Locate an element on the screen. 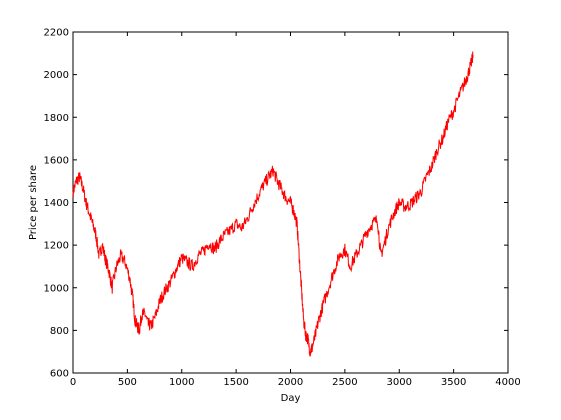 The image size is (561, 420). x-tick-label: 4000 is located at coordinates (507, 382).